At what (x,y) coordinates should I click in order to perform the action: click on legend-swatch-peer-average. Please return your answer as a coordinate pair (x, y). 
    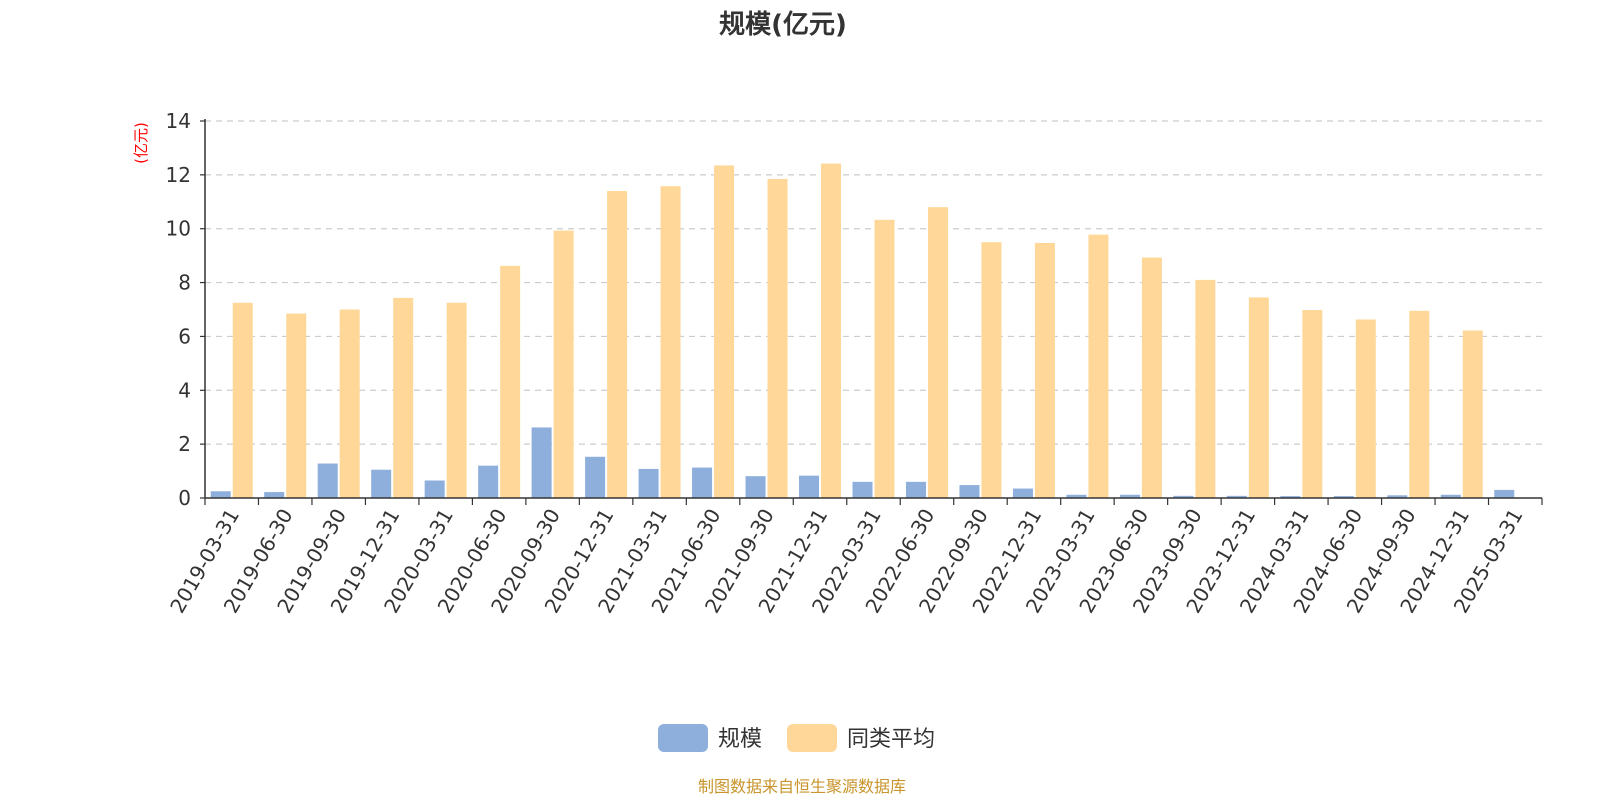
    Looking at the image, I should click on (812, 738).